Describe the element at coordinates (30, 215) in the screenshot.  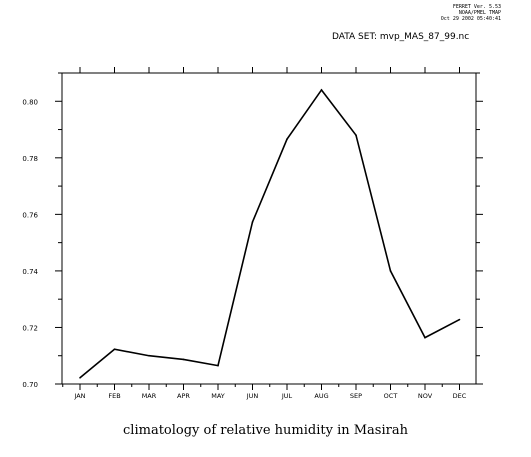
I see `y-tick-label: 0.76` at that location.